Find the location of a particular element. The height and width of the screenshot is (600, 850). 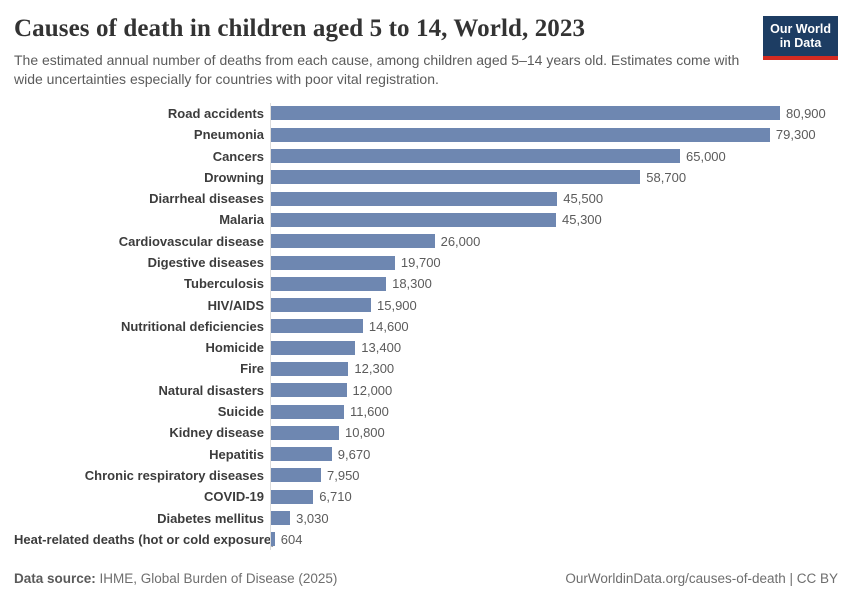

bar-label: Cardiovascular disease is located at coordinates (191, 241).